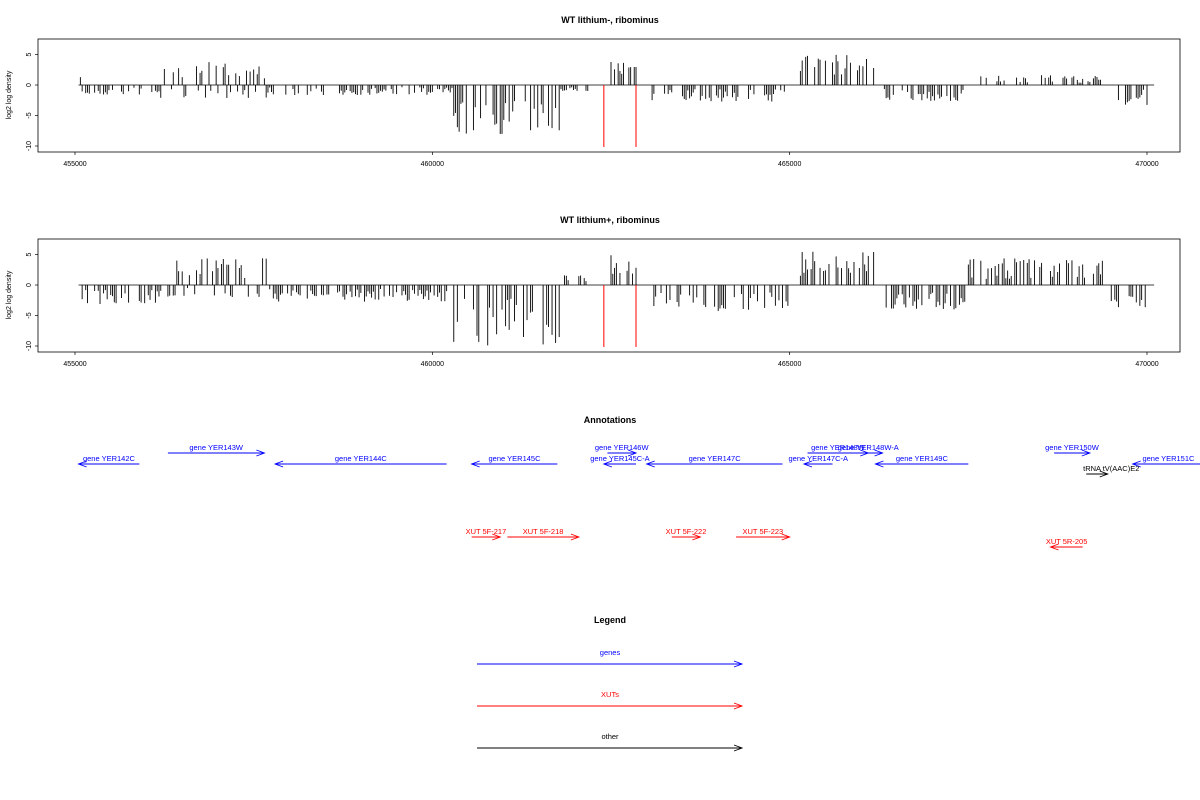 This screenshot has height=800, width=1200. What do you see at coordinates (922, 458) in the screenshot?
I see `gene-label: gene YER149C` at bounding box center [922, 458].